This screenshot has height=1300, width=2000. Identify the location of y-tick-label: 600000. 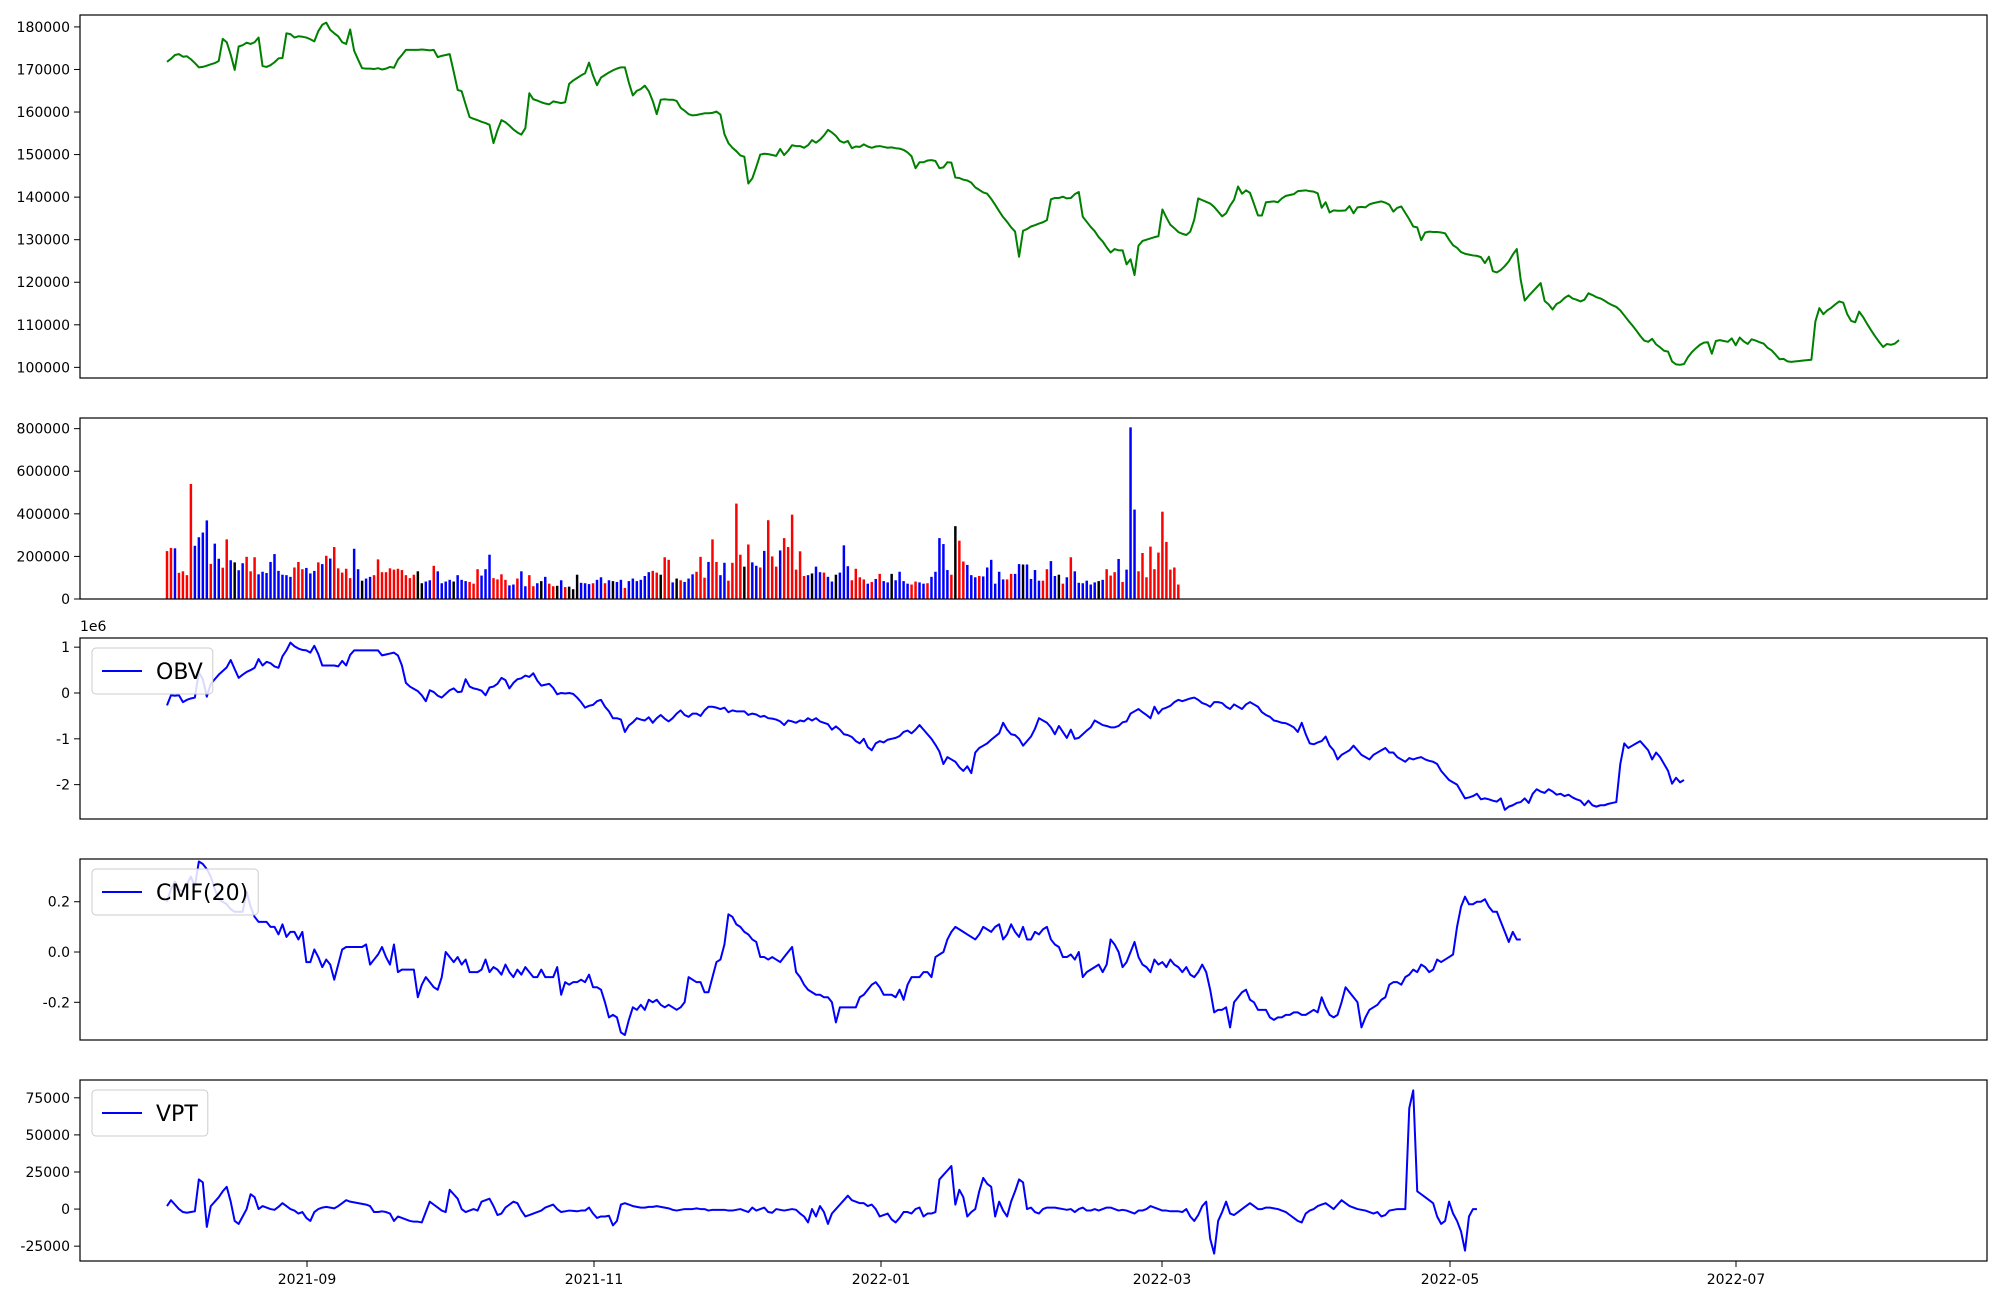
(43, 472).